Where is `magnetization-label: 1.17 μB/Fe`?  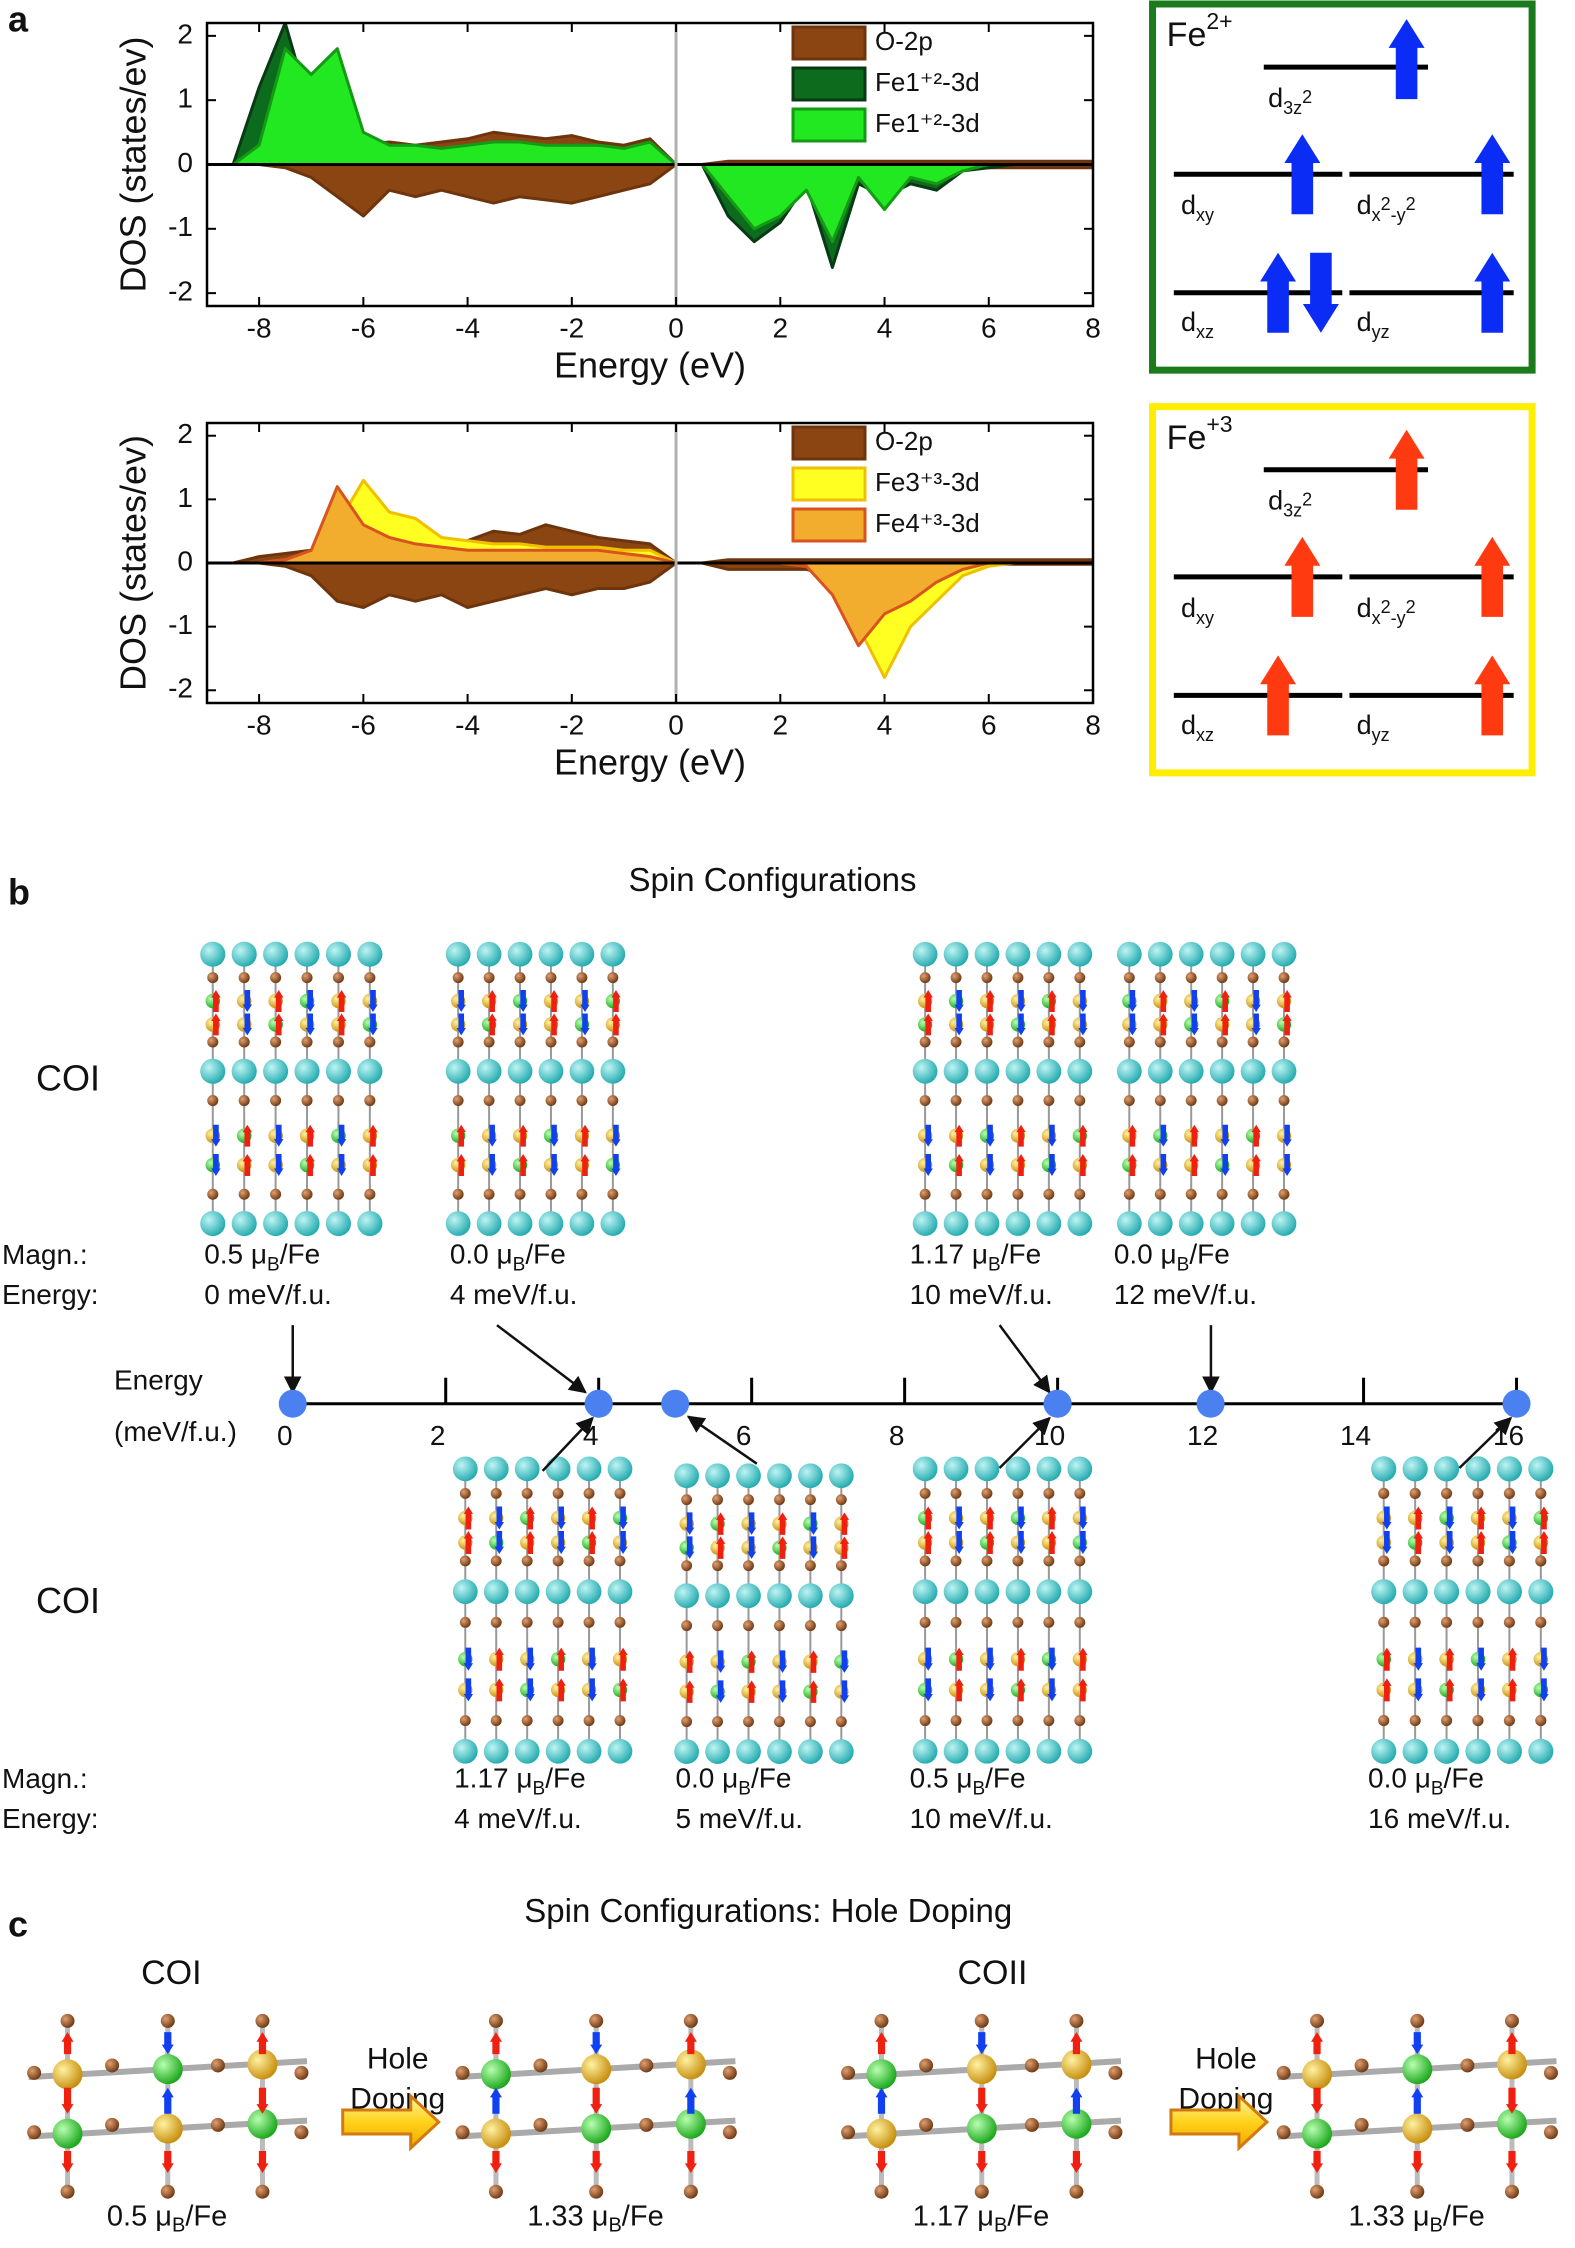
magnetization-label: 1.17 μB/Fe is located at coordinates (981, 2218).